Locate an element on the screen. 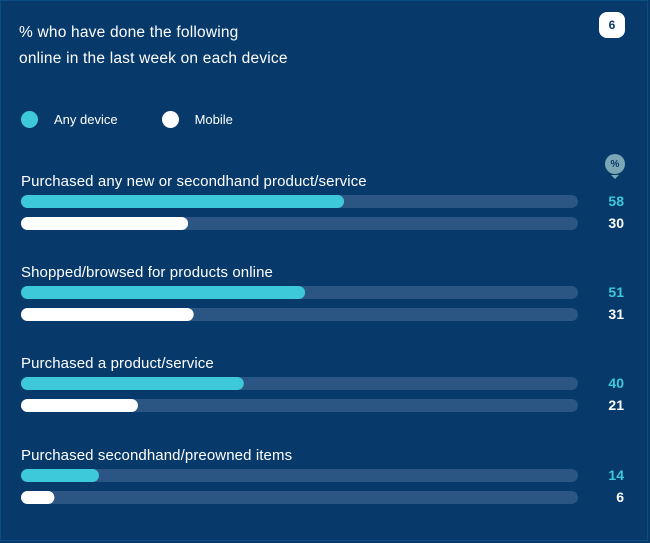 This screenshot has height=543, width=650. value-label-mobile: 6 is located at coordinates (620, 497).